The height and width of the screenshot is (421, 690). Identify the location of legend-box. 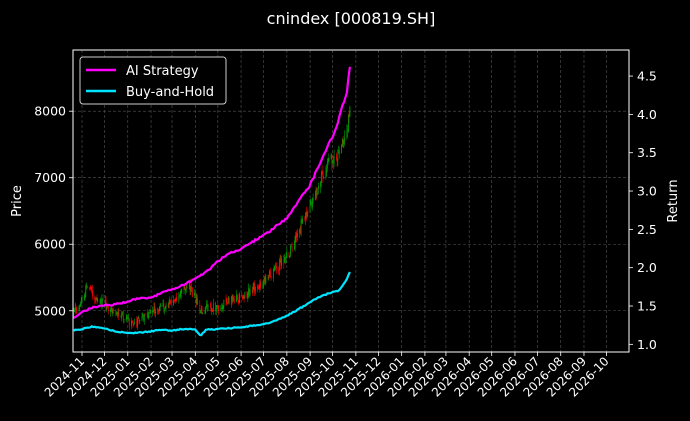
(153, 80).